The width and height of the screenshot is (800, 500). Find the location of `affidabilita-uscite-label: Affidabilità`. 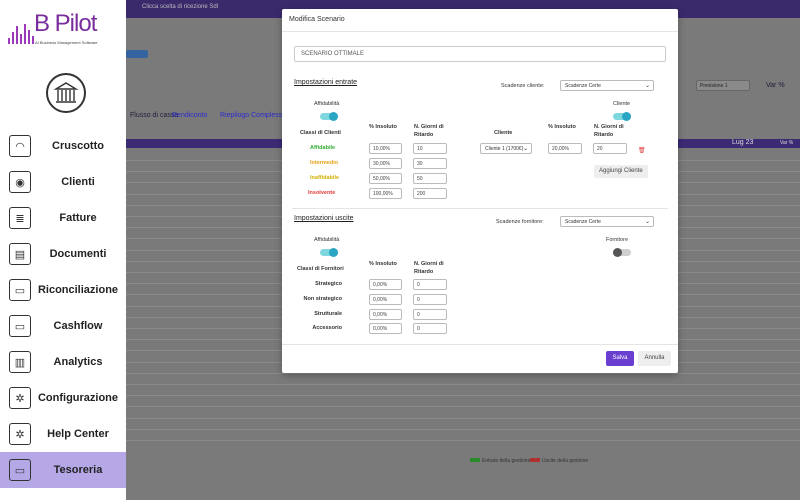

affidabilita-uscite-label: Affidabilità is located at coordinates (327, 240).